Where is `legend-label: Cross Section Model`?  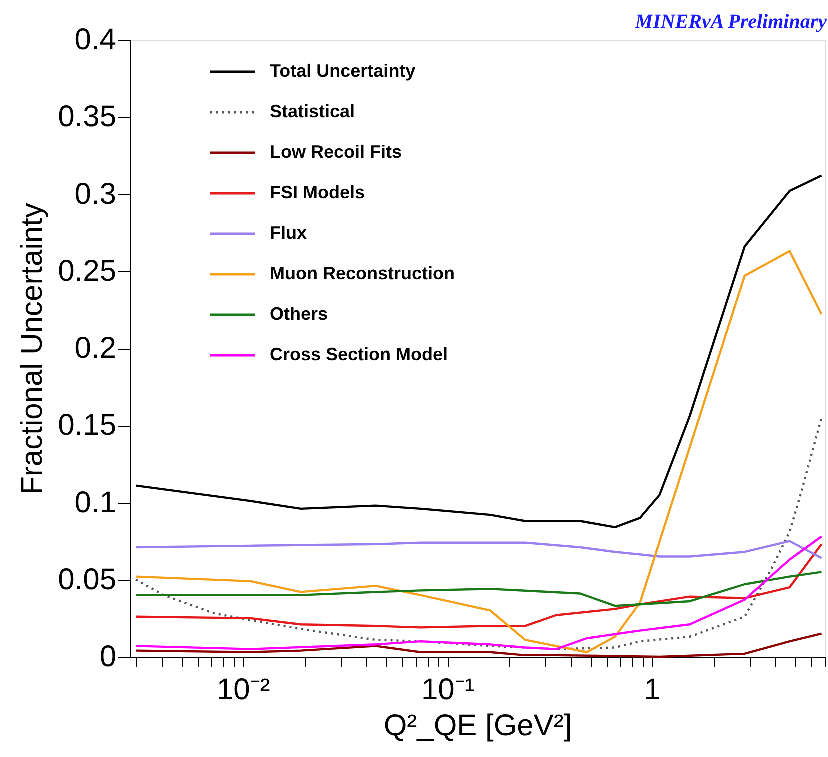
legend-label: Cross Section Model is located at coordinates (359, 354).